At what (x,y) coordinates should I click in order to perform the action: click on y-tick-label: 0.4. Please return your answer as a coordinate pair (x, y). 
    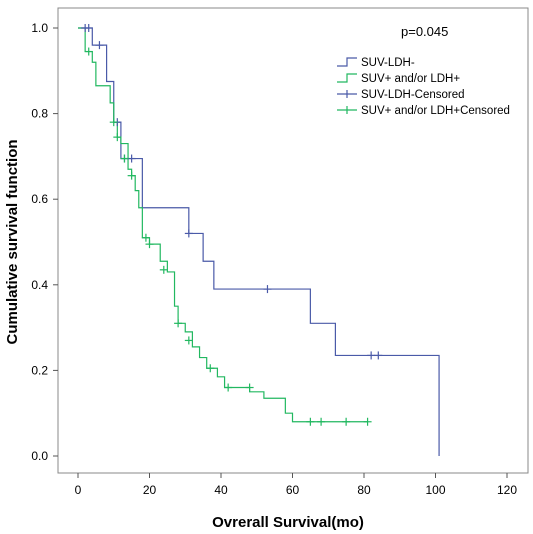
    Looking at the image, I should click on (39, 285).